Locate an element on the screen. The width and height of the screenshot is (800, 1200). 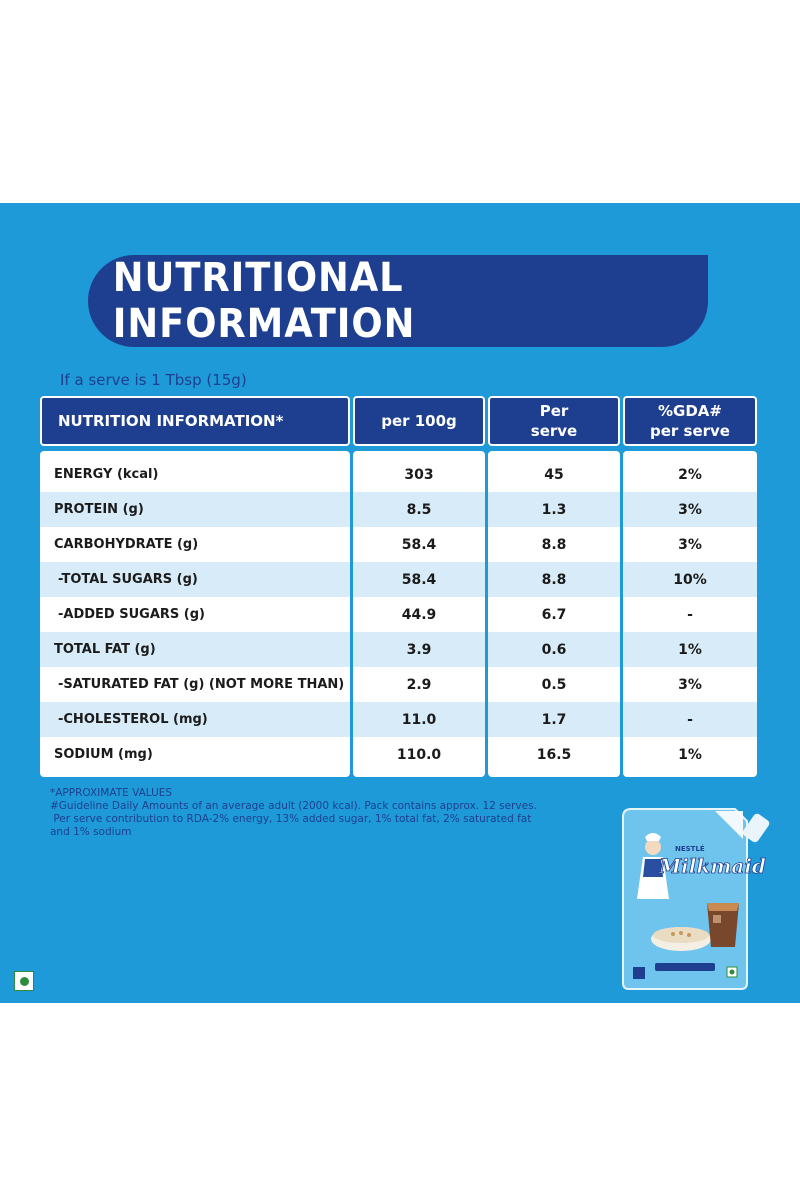
table-row: -CHOLESTEROL (mg) is located at coordinates (195, 719).